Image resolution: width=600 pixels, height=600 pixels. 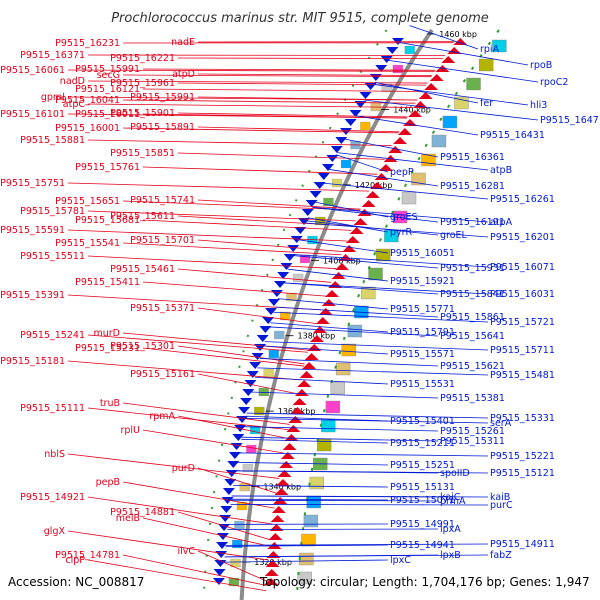 What do you see at coordinates (162, 127) in the screenshot?
I see `left-gene-label: P9515_15891` at bounding box center [162, 127].